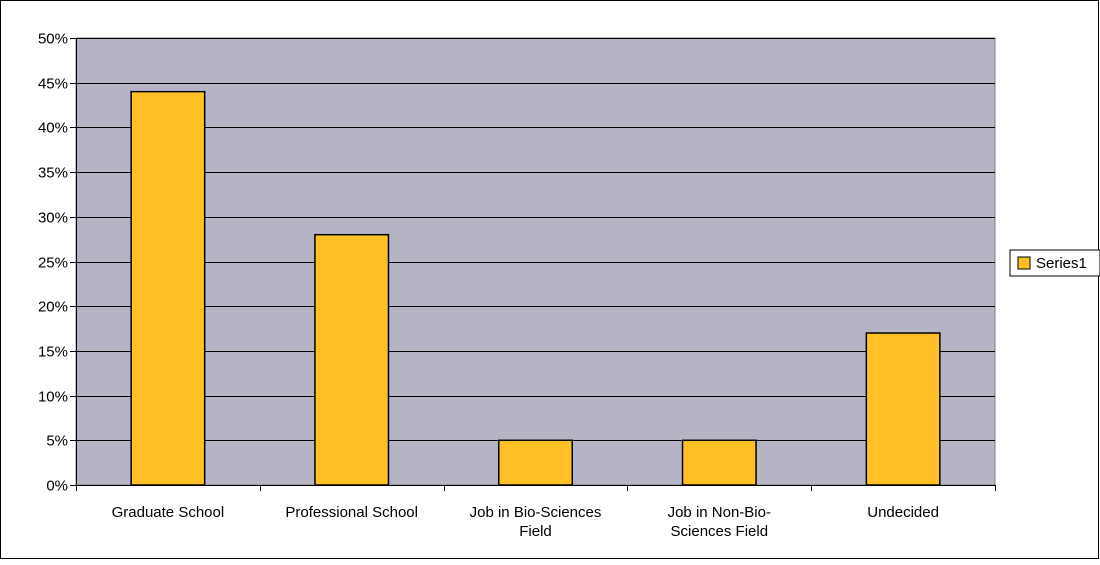  What do you see at coordinates (53, 128) in the screenshot?
I see `y-tick-label: 40%` at bounding box center [53, 128].